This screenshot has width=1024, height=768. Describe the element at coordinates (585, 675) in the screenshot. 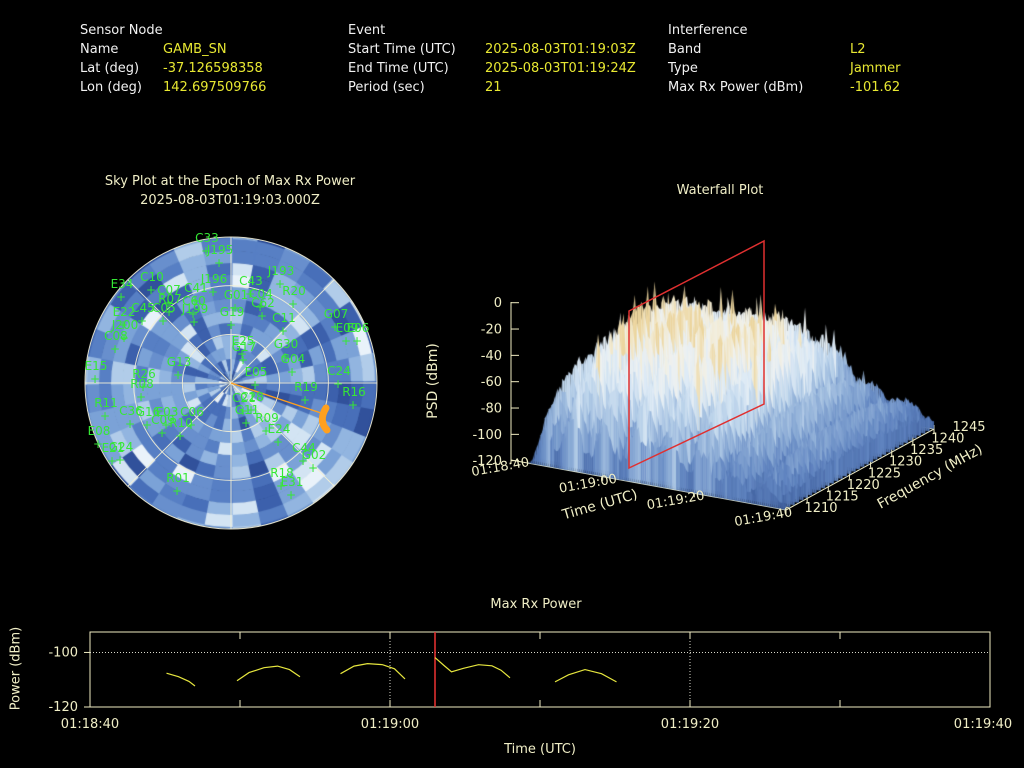

I see `max-rx-power-series` at that location.